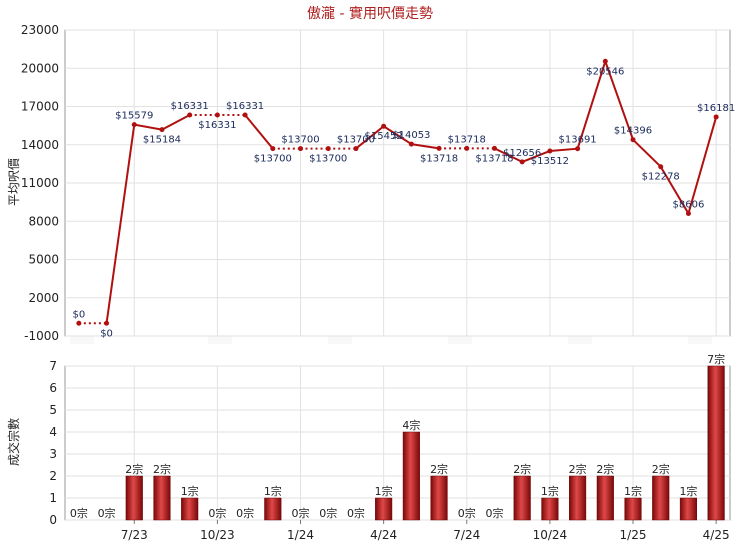 The height and width of the screenshot is (550, 740). Describe the element at coordinates (53, 498) in the screenshot. I see `bar-y-tick-label: 1` at that location.